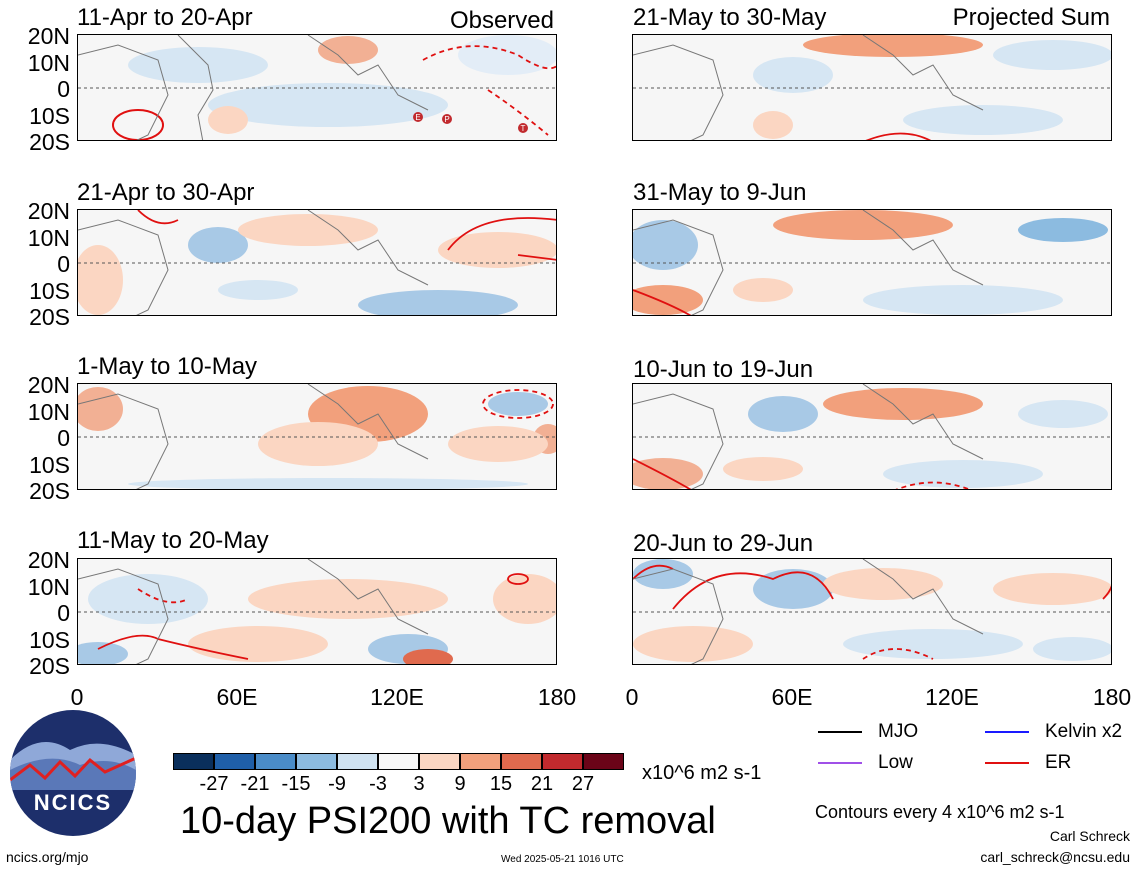 The width and height of the screenshot is (1135, 872). Describe the element at coordinates (895, 762) in the screenshot. I see `legend-low-label: Low` at that location.